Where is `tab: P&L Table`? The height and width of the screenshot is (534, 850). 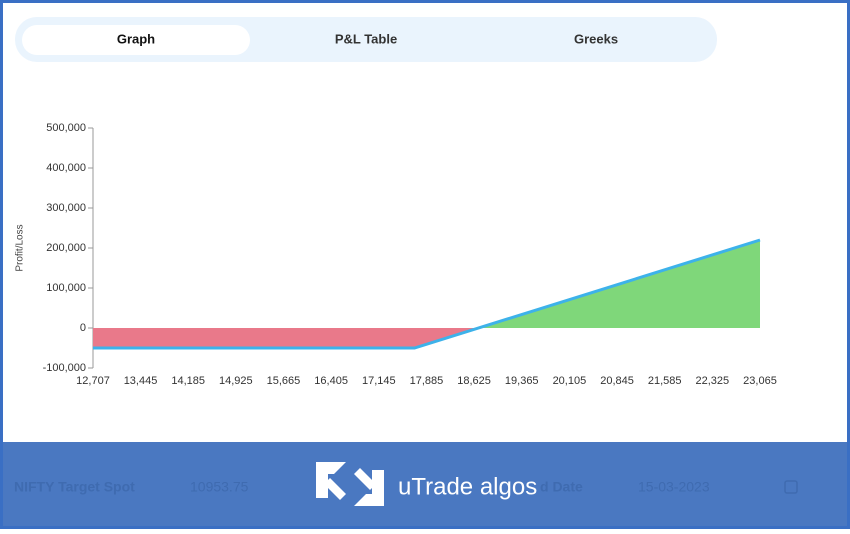
tab: P&L Table is located at coordinates (366, 38).